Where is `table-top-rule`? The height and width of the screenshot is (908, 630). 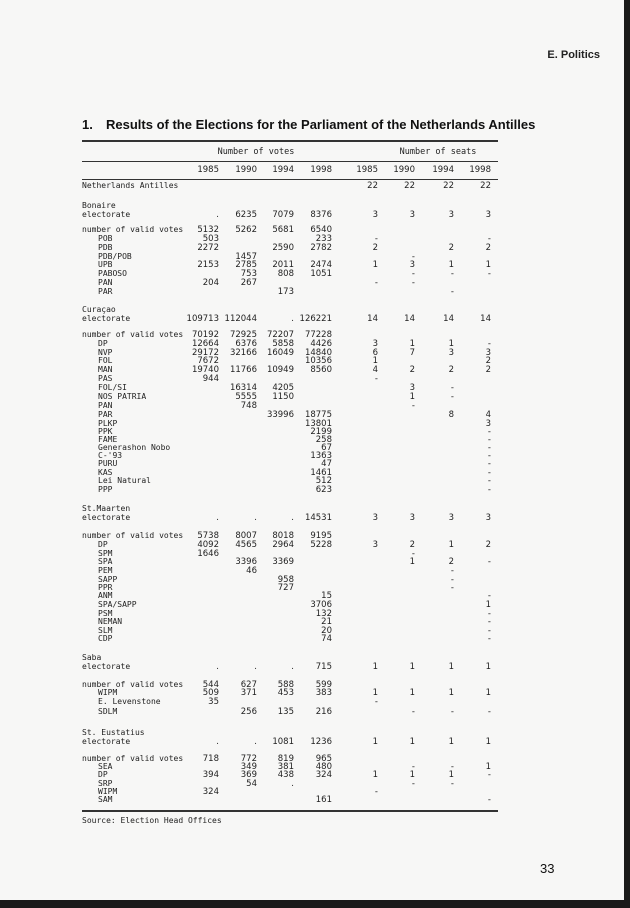
table-top-rule is located at coordinates (290, 141).